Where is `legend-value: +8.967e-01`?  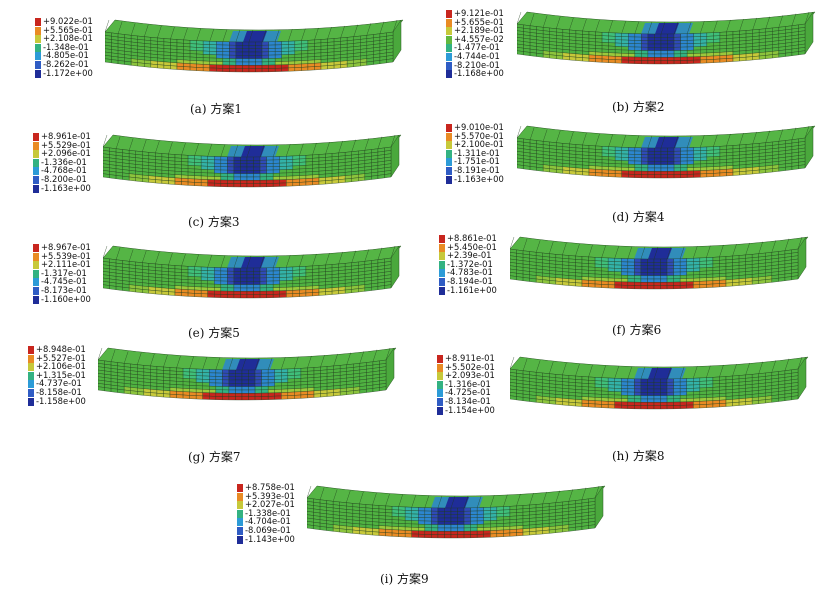
legend-value: +8.967e-01 is located at coordinates (66, 247).